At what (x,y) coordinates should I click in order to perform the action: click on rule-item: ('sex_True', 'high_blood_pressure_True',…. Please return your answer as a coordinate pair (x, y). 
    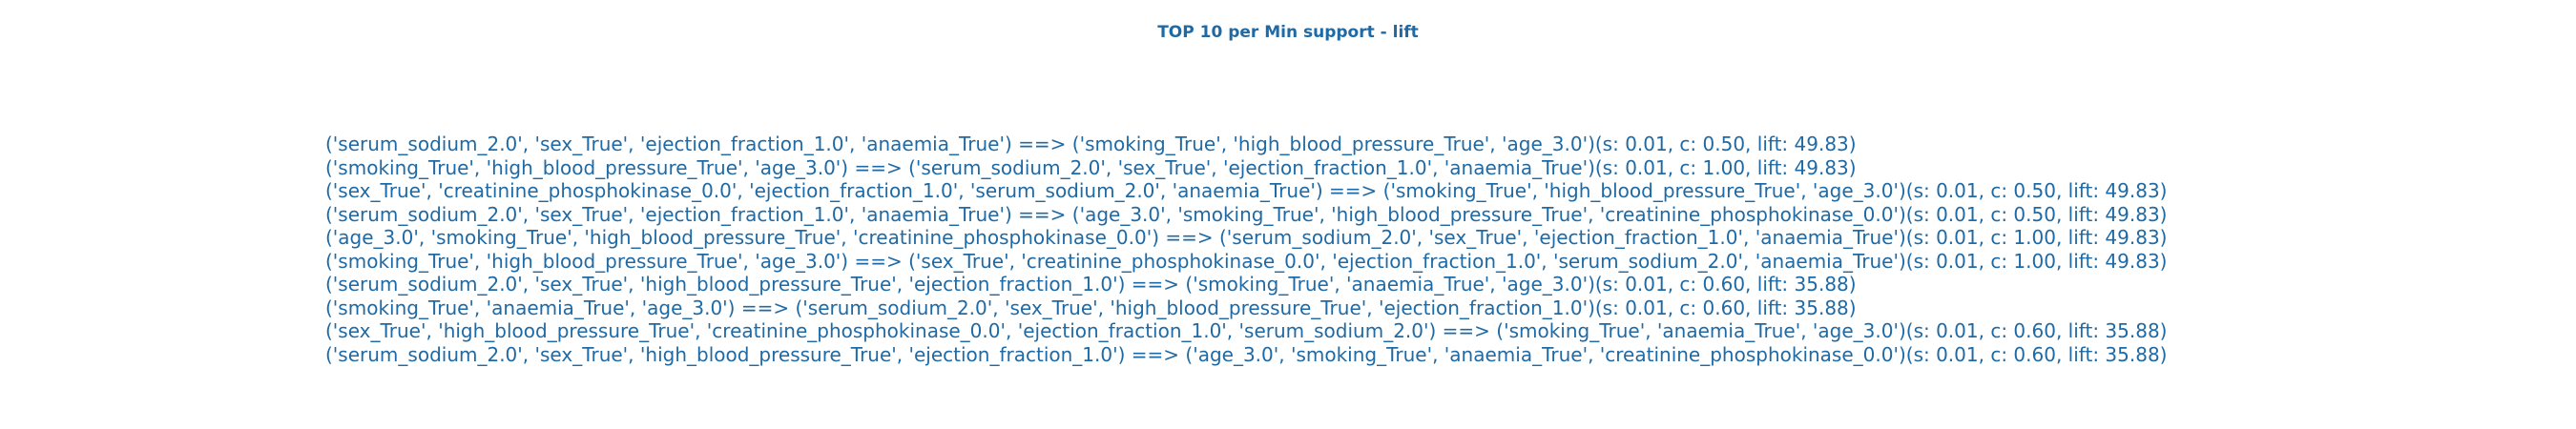
    Looking at the image, I should click on (1246, 331).